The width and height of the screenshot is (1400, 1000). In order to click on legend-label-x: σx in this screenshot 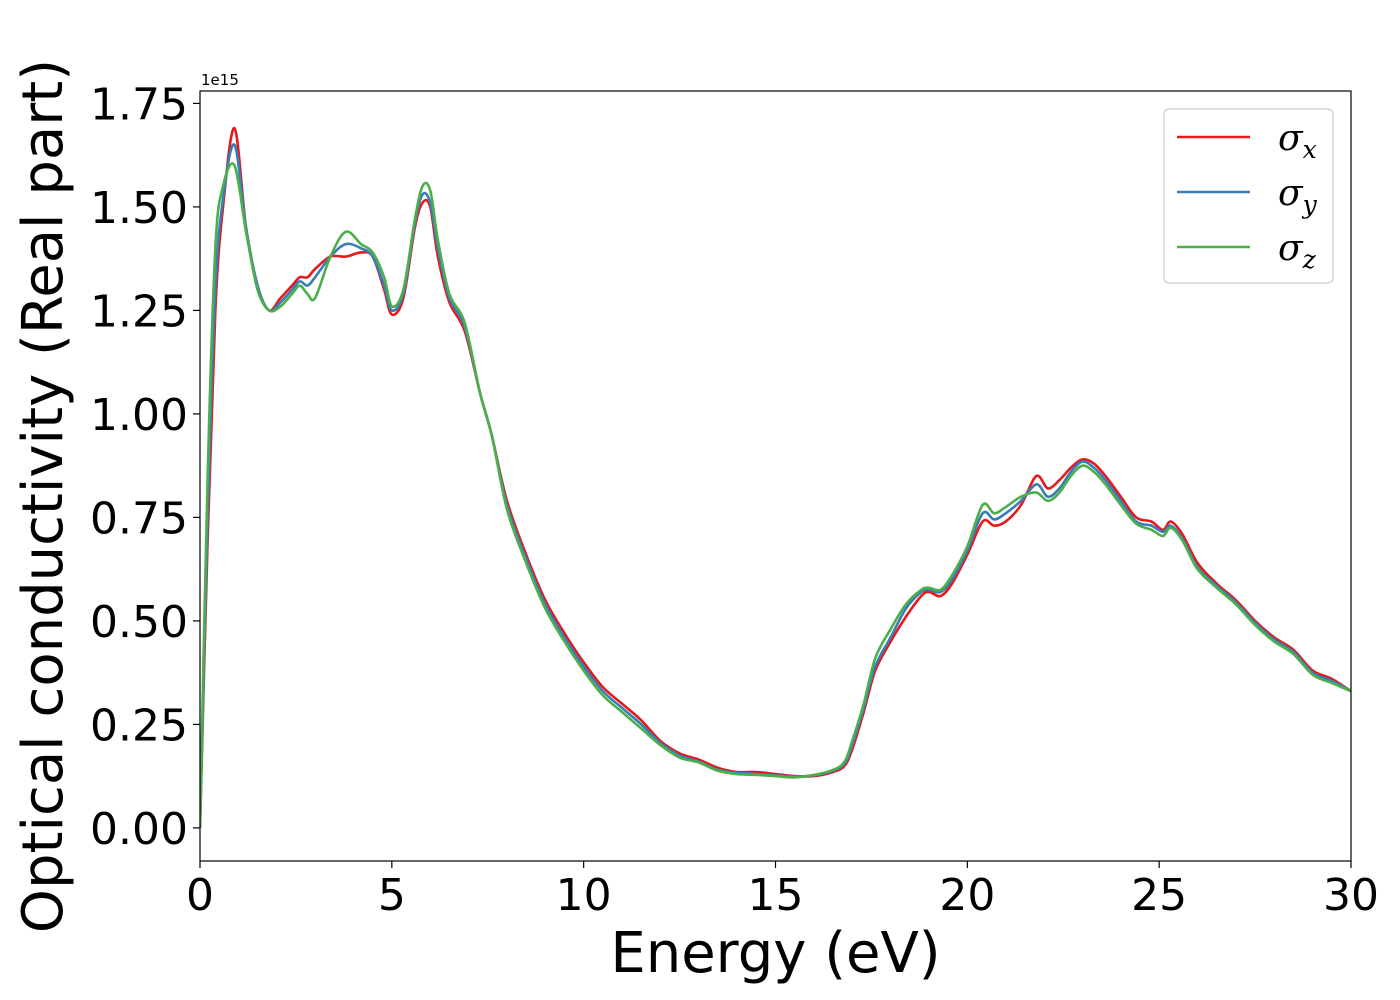, I will do `click(1297, 141)`.